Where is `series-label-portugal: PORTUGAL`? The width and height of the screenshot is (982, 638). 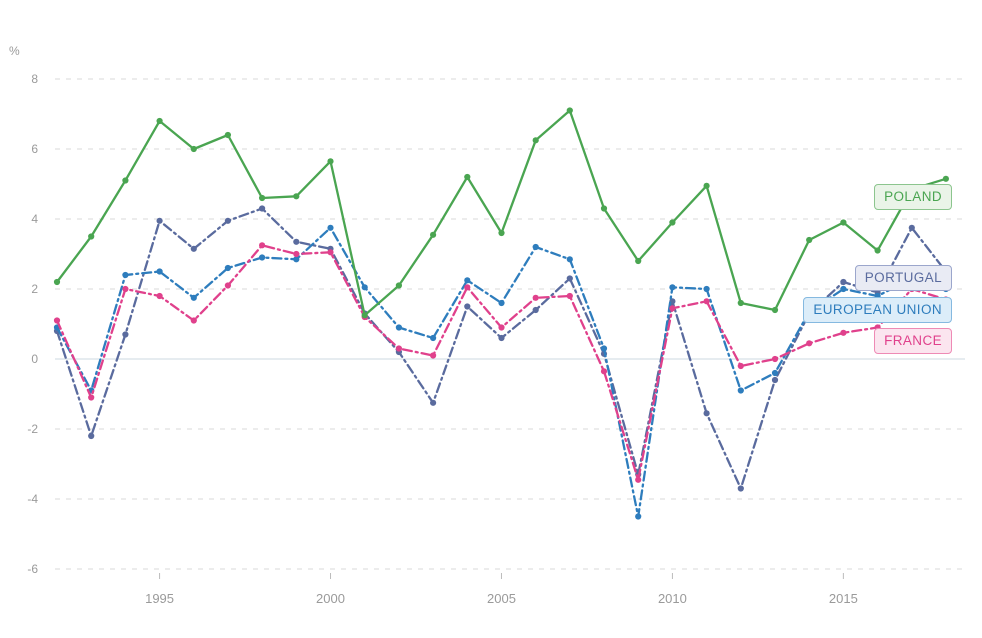
series-label-portugal: PORTUGAL is located at coordinates (903, 278).